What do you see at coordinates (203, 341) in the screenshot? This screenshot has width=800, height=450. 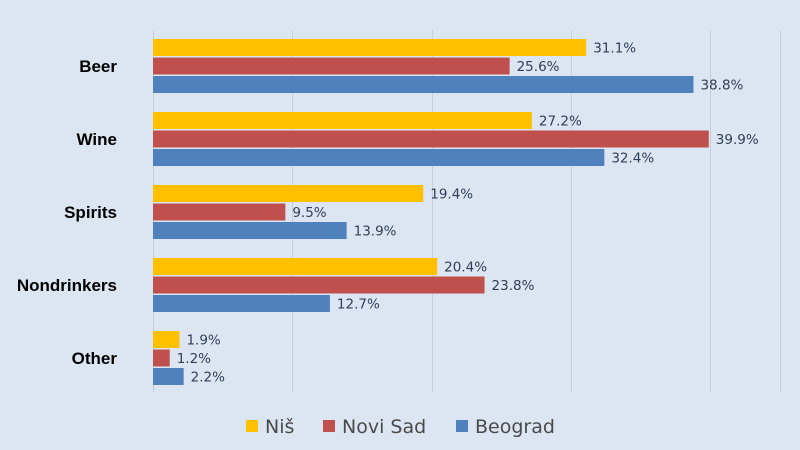 I see `data-label-other-0: 1.9%` at bounding box center [203, 341].